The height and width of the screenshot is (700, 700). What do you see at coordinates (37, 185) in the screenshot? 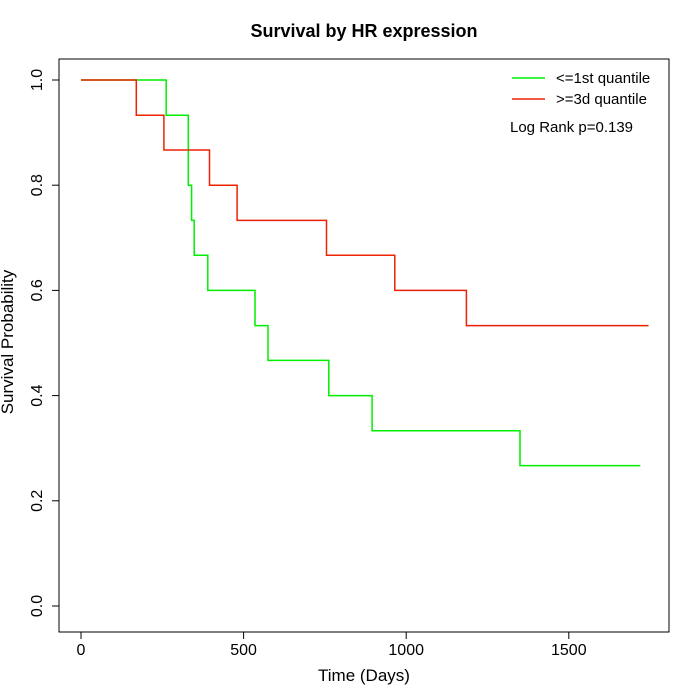
I see `y-tick-label: 0.8` at bounding box center [37, 185].